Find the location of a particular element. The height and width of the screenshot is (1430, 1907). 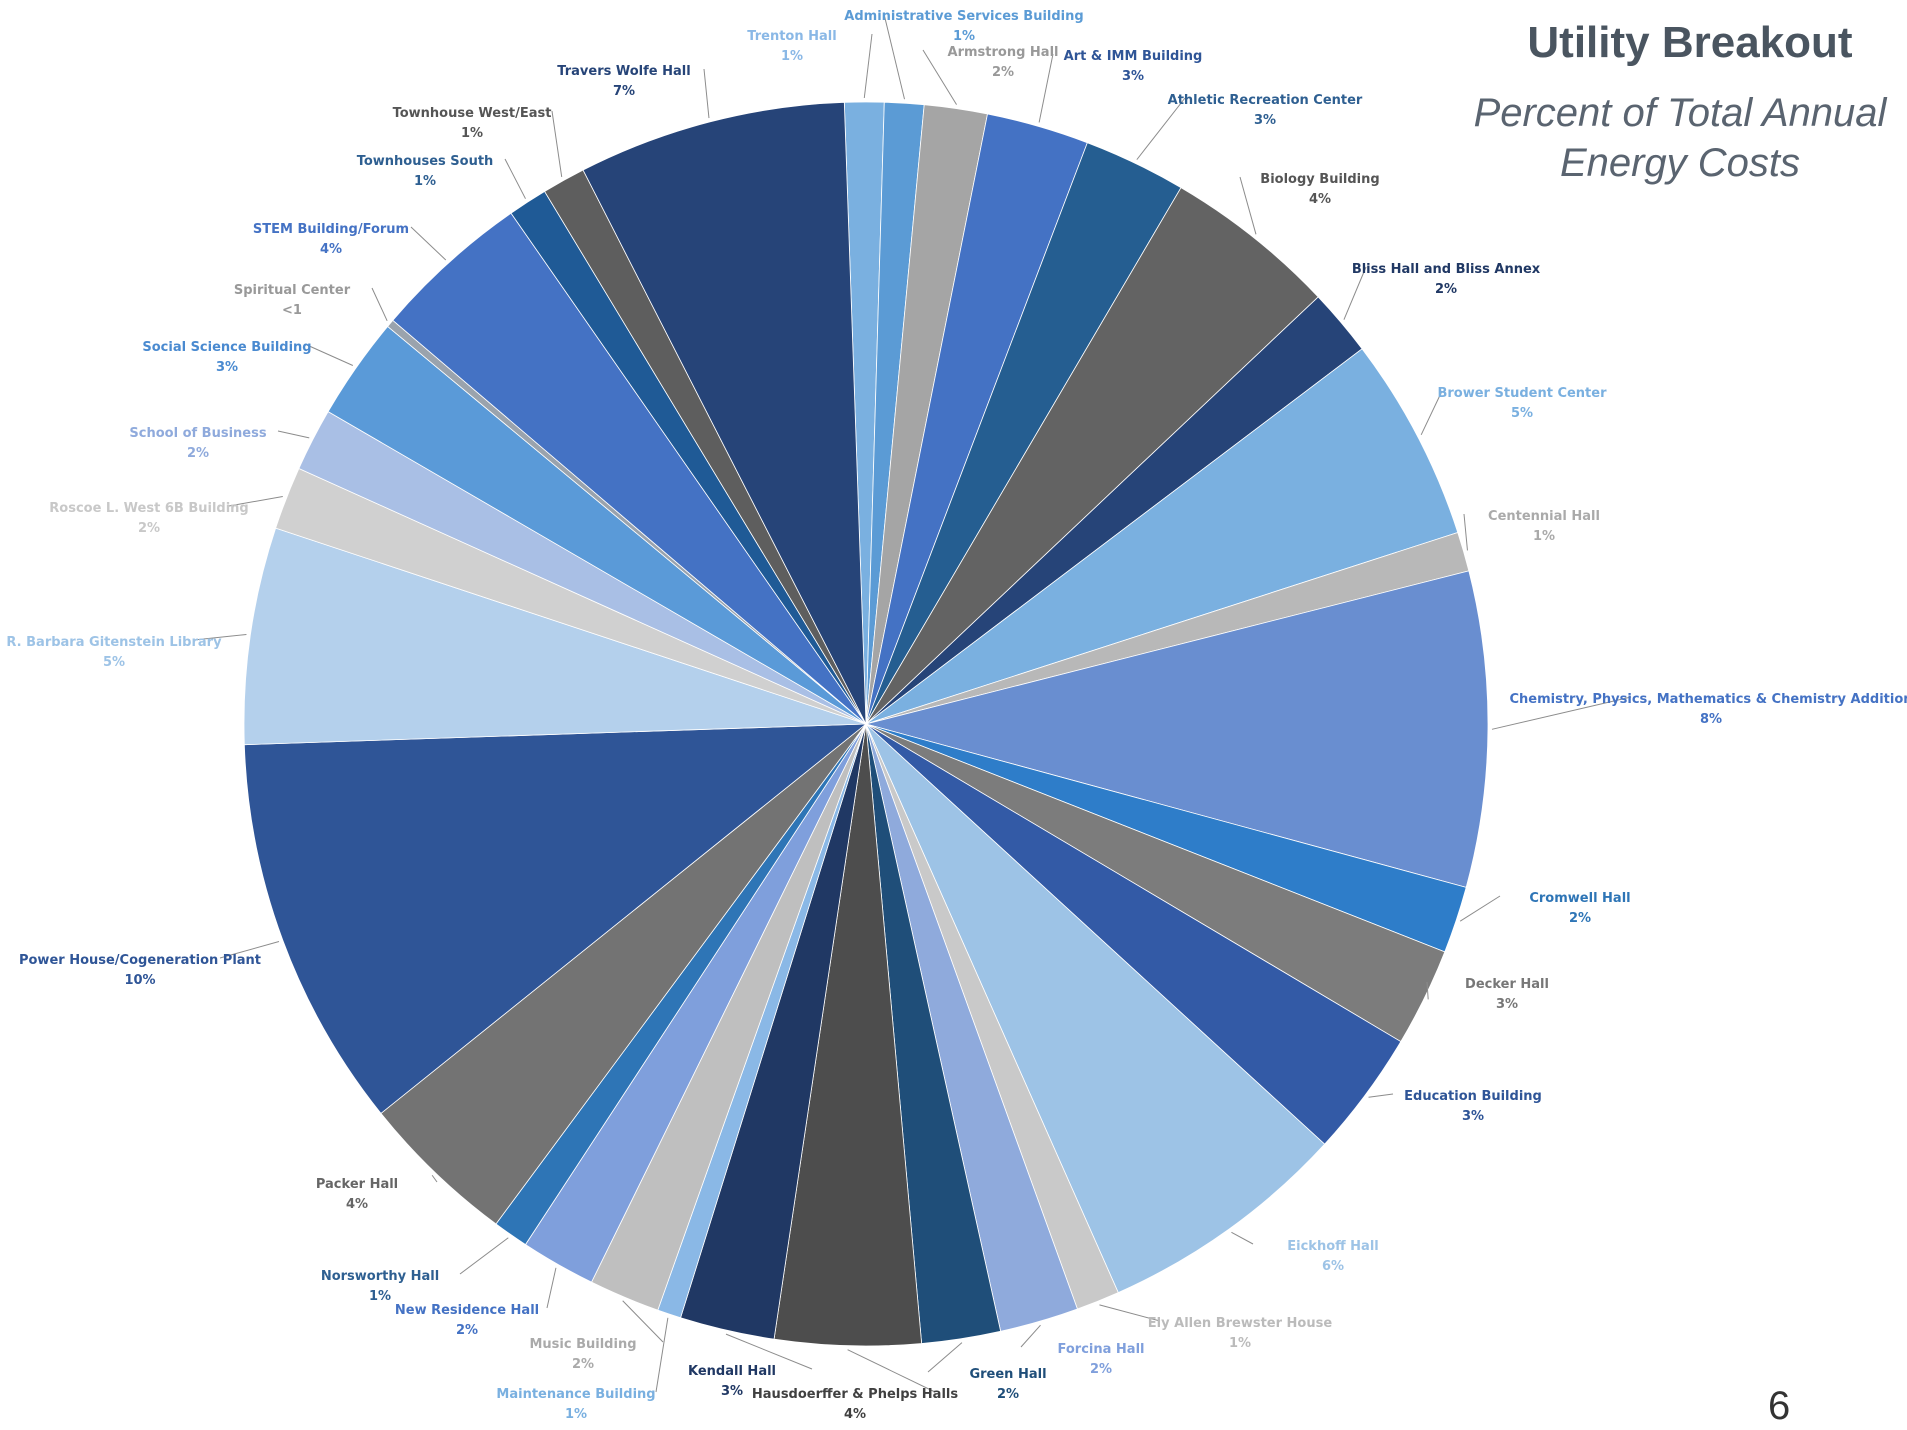

leader-line-r-barbara-gitenstein-library is located at coordinates (220, 637).